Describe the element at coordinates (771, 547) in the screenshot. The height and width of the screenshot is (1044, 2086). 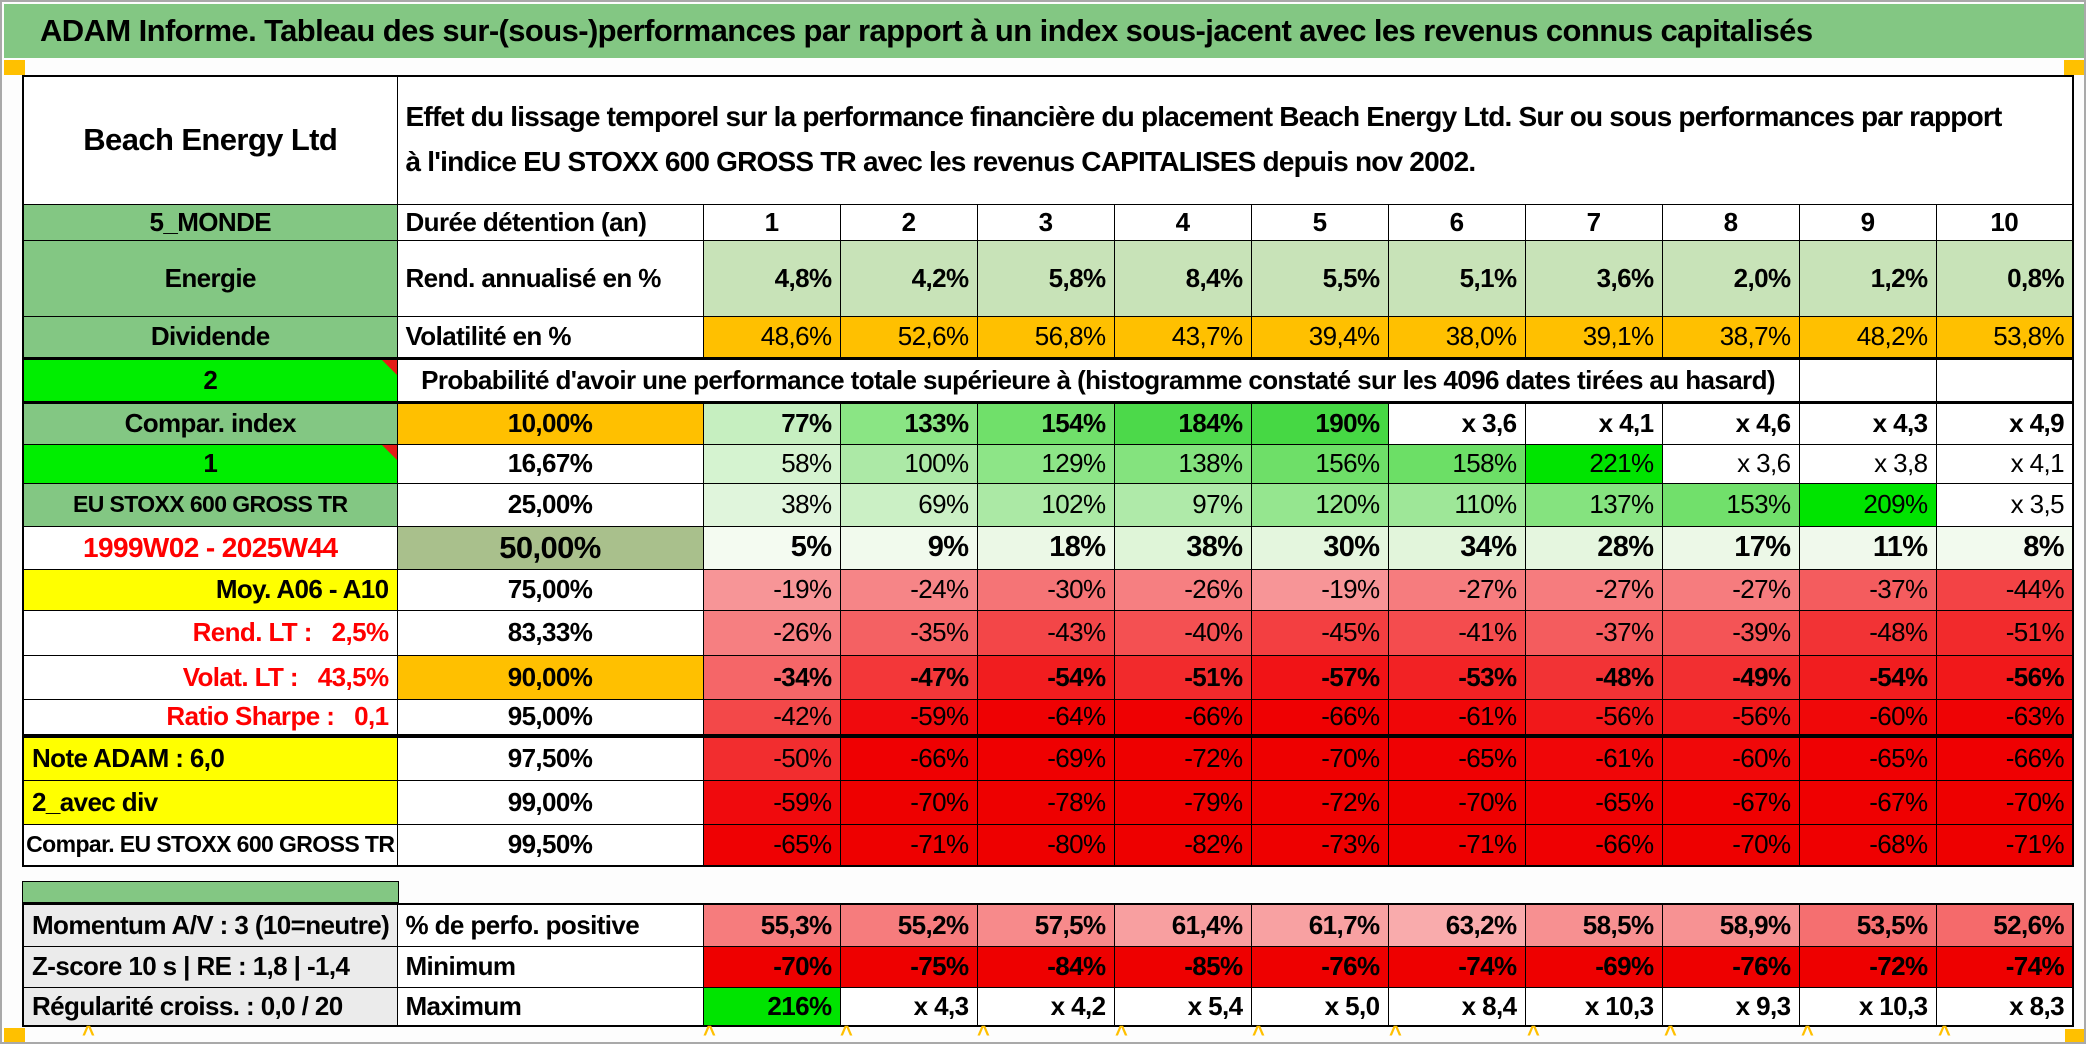
I see `value-cell: 5%` at that location.